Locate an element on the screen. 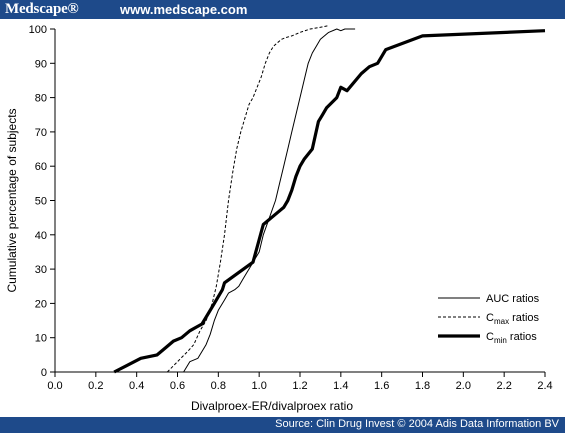 This screenshot has height=433, width=565. x-tick-label: 2.4 is located at coordinates (544, 386).